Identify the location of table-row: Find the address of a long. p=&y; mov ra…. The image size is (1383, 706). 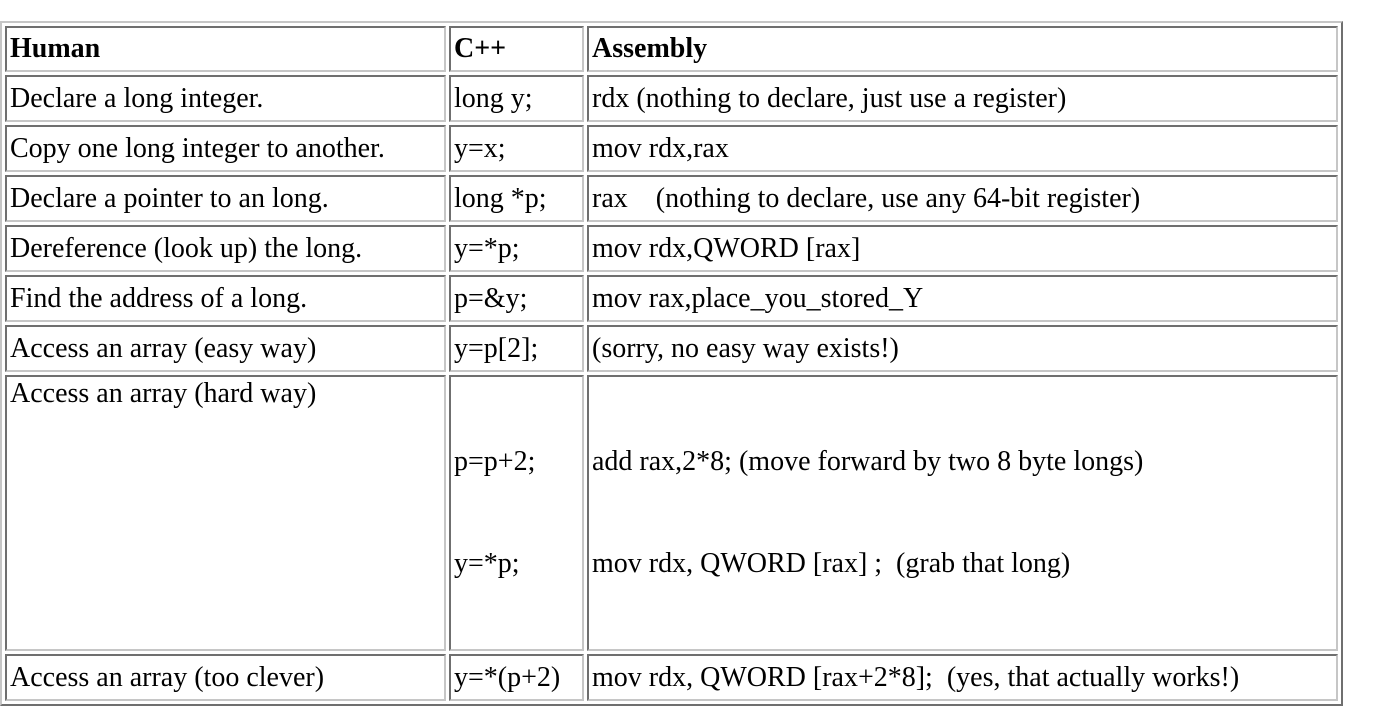
(671, 298).